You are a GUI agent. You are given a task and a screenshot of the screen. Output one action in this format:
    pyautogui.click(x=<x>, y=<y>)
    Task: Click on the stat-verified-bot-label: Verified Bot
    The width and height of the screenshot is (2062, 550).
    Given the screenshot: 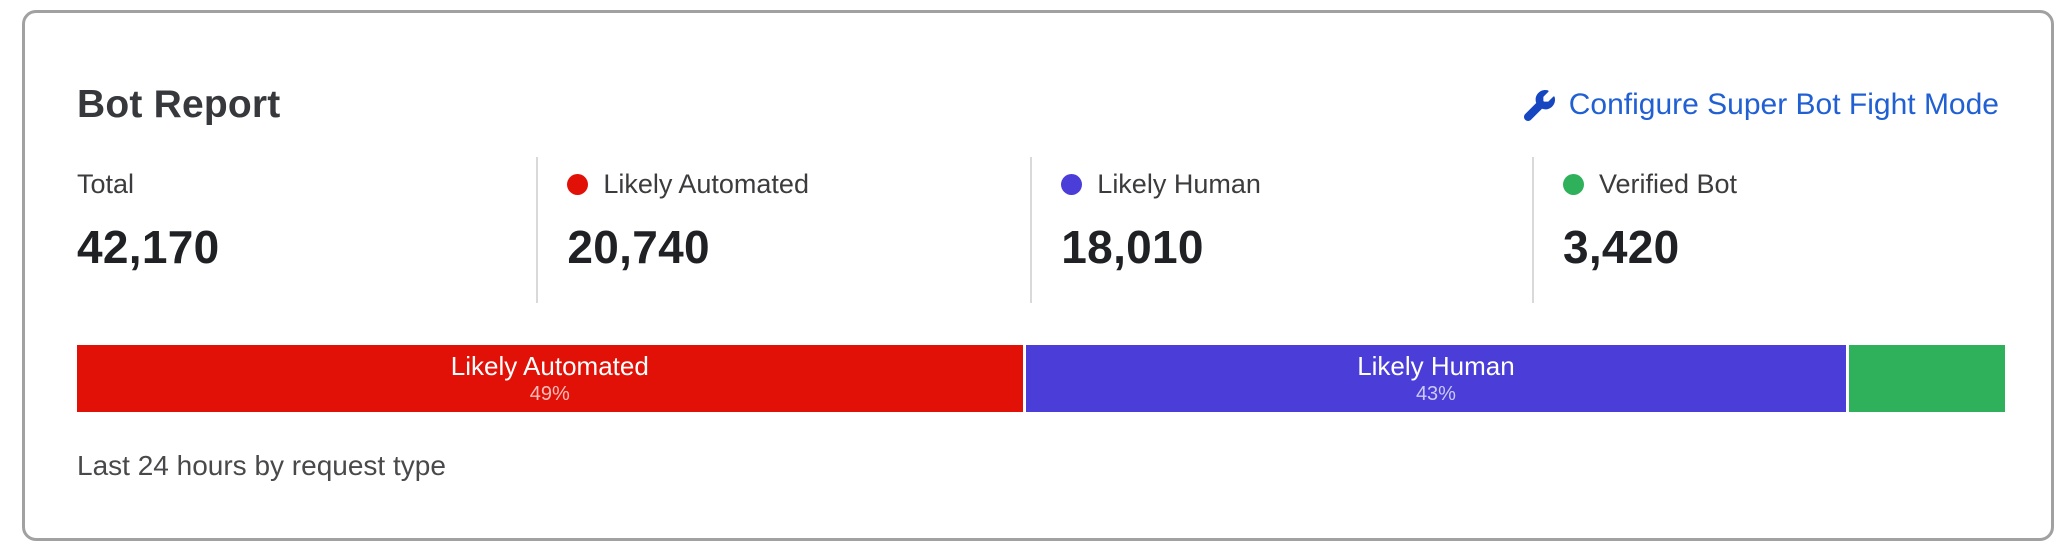 What is the action you would take?
    pyautogui.click(x=1668, y=184)
    